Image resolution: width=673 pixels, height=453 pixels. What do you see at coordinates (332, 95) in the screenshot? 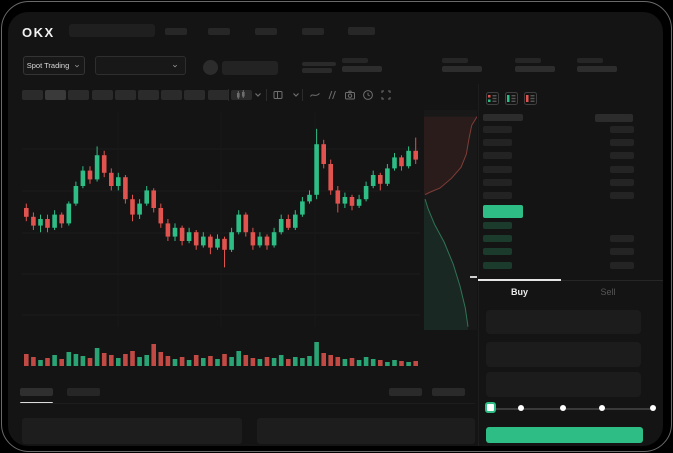
I see `indicators-icon` at bounding box center [332, 95].